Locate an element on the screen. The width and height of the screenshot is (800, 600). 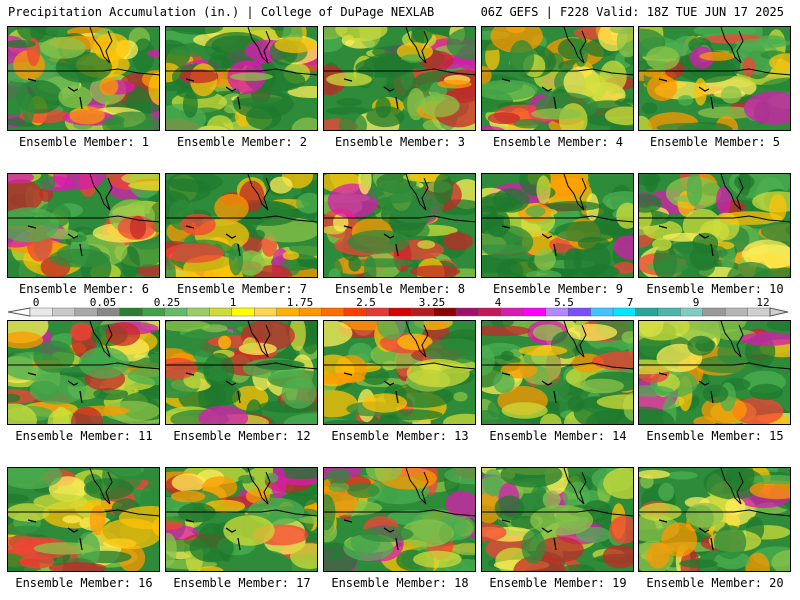
colorbar-tick-label: 1.75 is located at coordinates (300, 302).